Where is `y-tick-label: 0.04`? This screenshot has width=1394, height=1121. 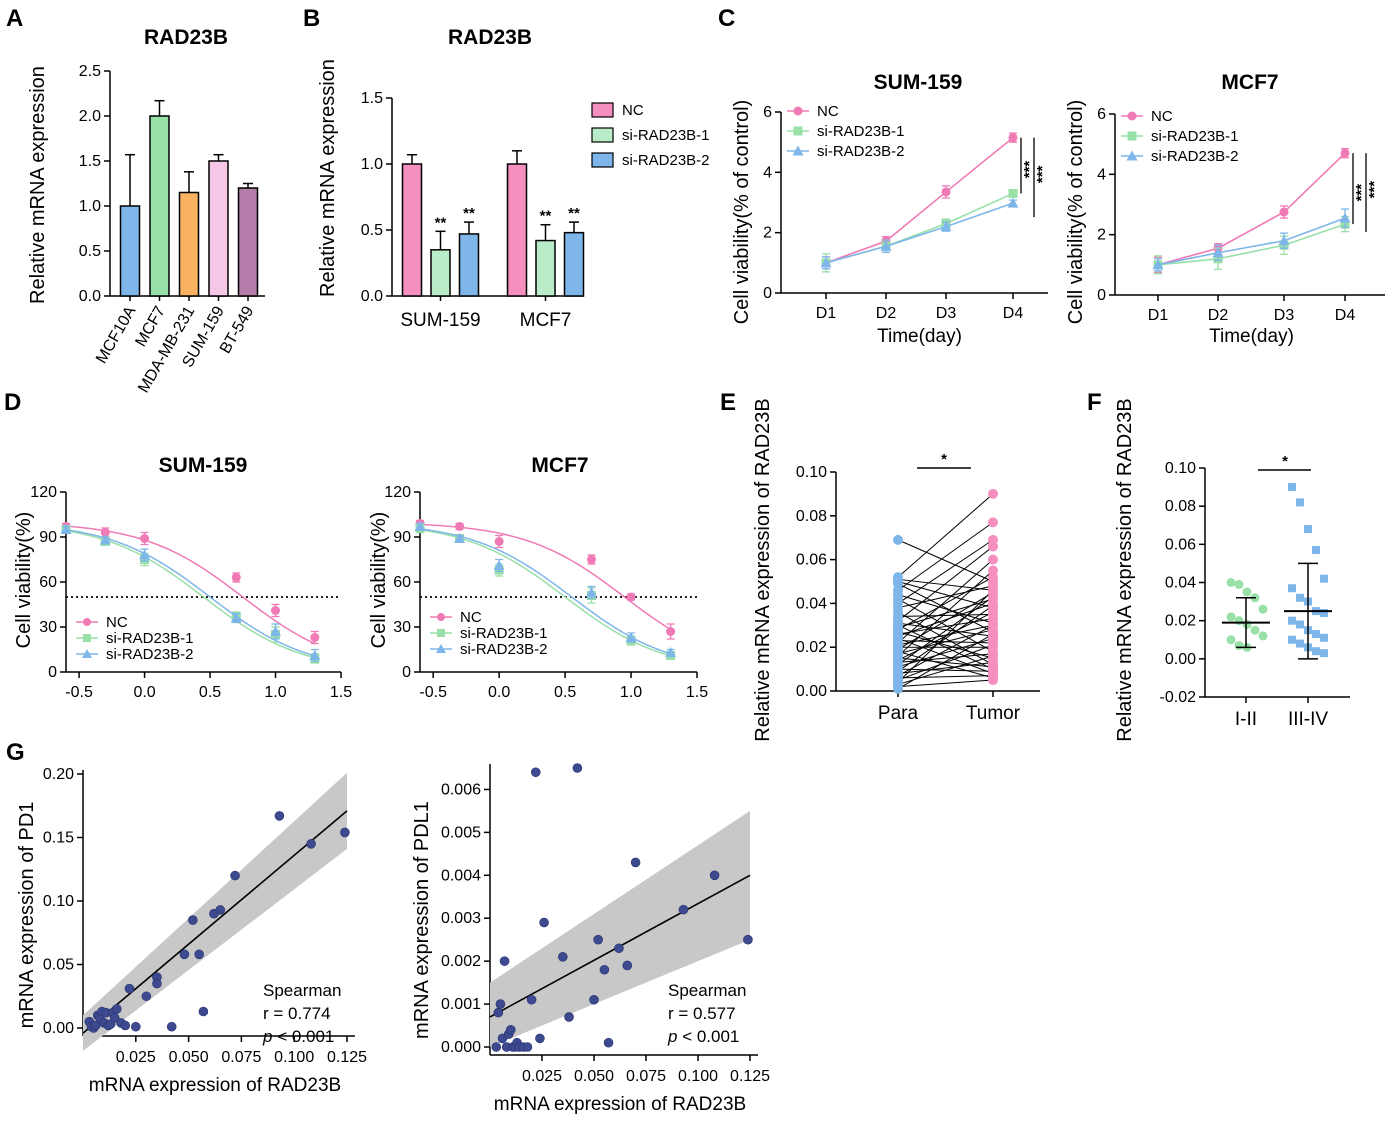 y-tick-label: 0.04 is located at coordinates (811, 603).